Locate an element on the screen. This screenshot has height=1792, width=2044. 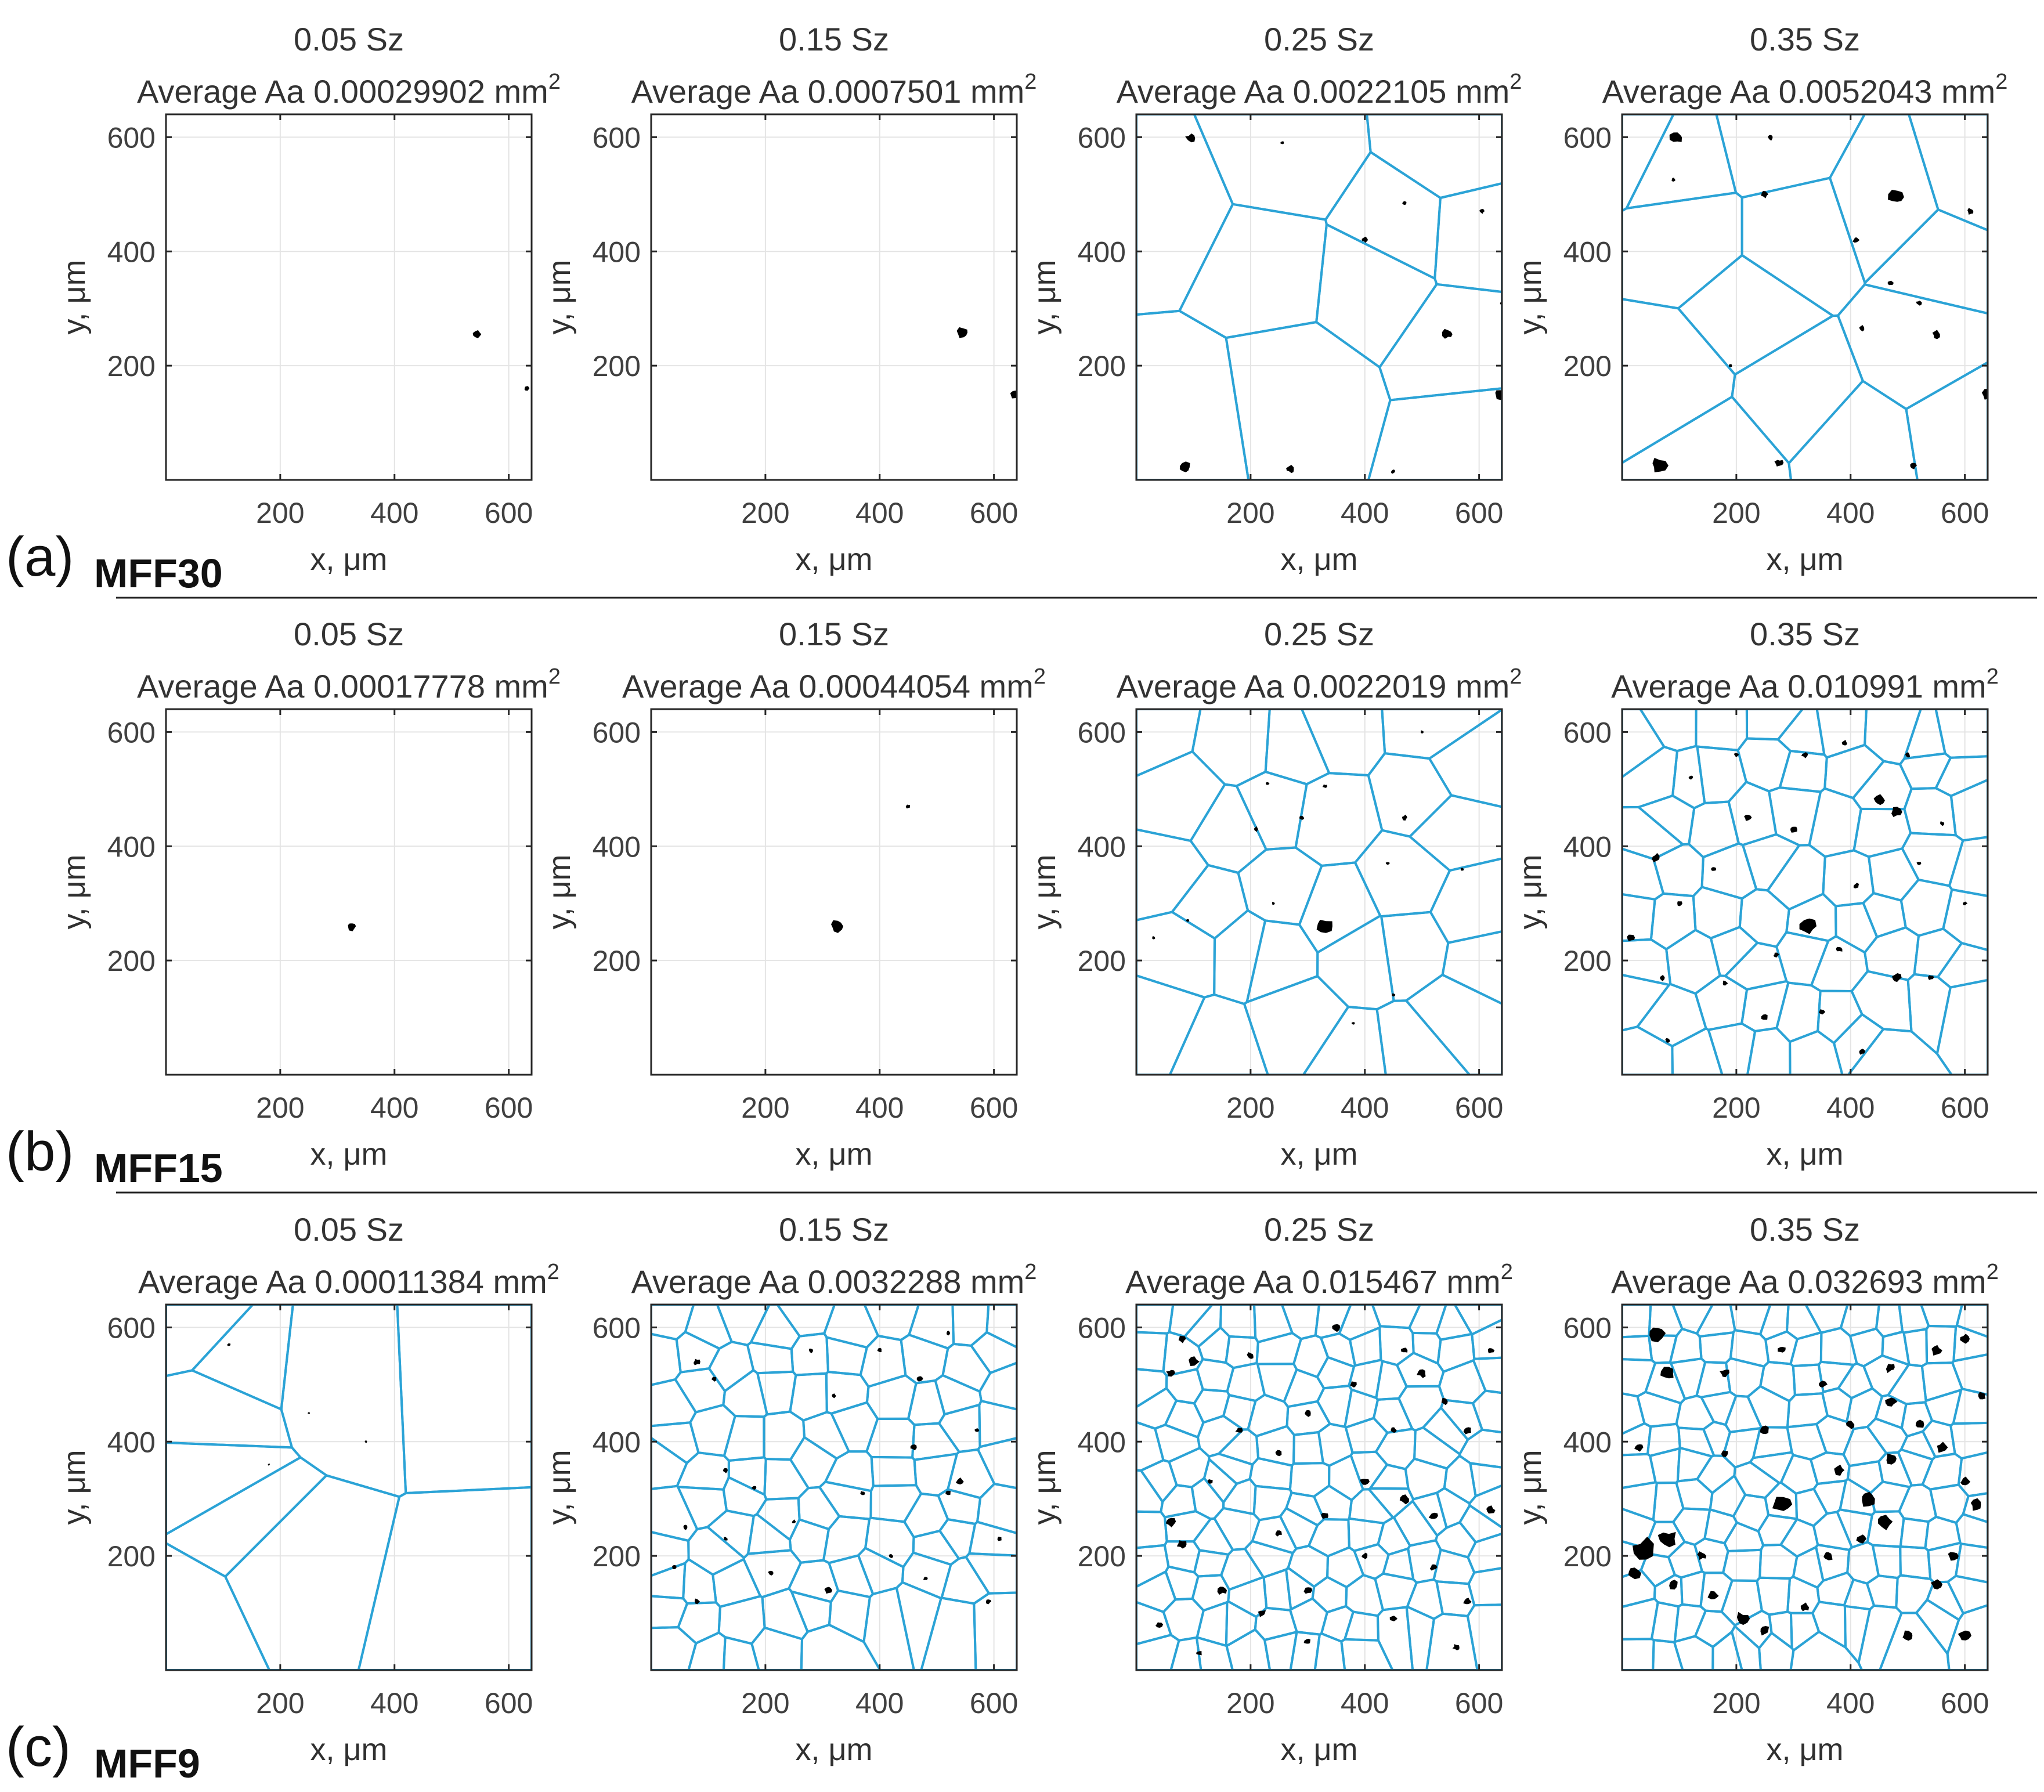
tick-marks is located at coordinates (349, 297).